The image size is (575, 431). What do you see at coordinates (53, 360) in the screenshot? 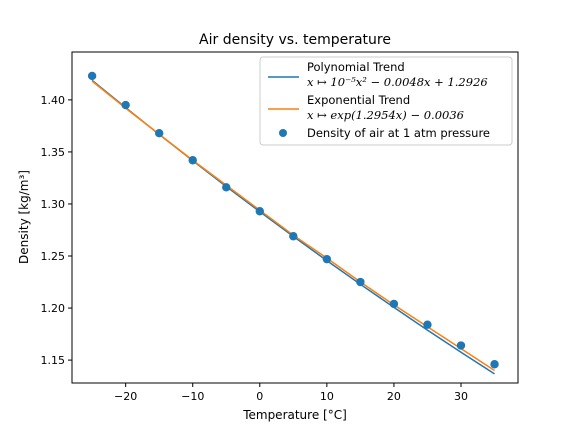
I see `y-tick-label: 1.15` at bounding box center [53, 360].